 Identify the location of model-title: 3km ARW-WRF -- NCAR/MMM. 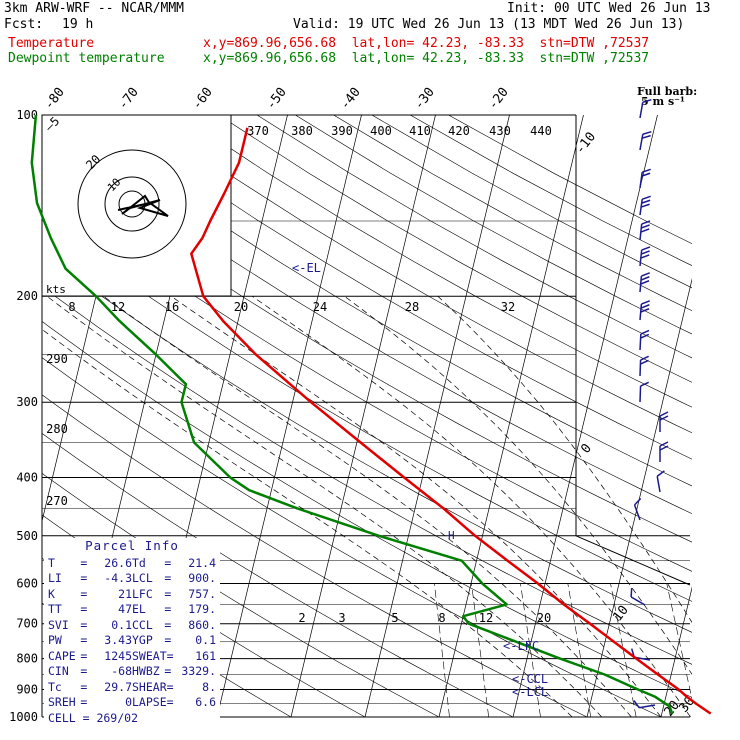
(94, 8).